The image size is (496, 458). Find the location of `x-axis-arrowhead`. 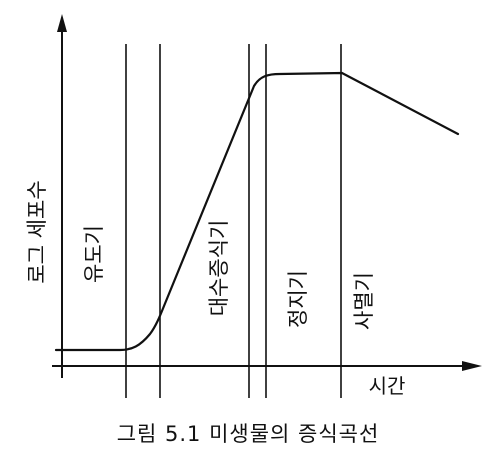

x-axis-arrowhead is located at coordinates (472, 366).